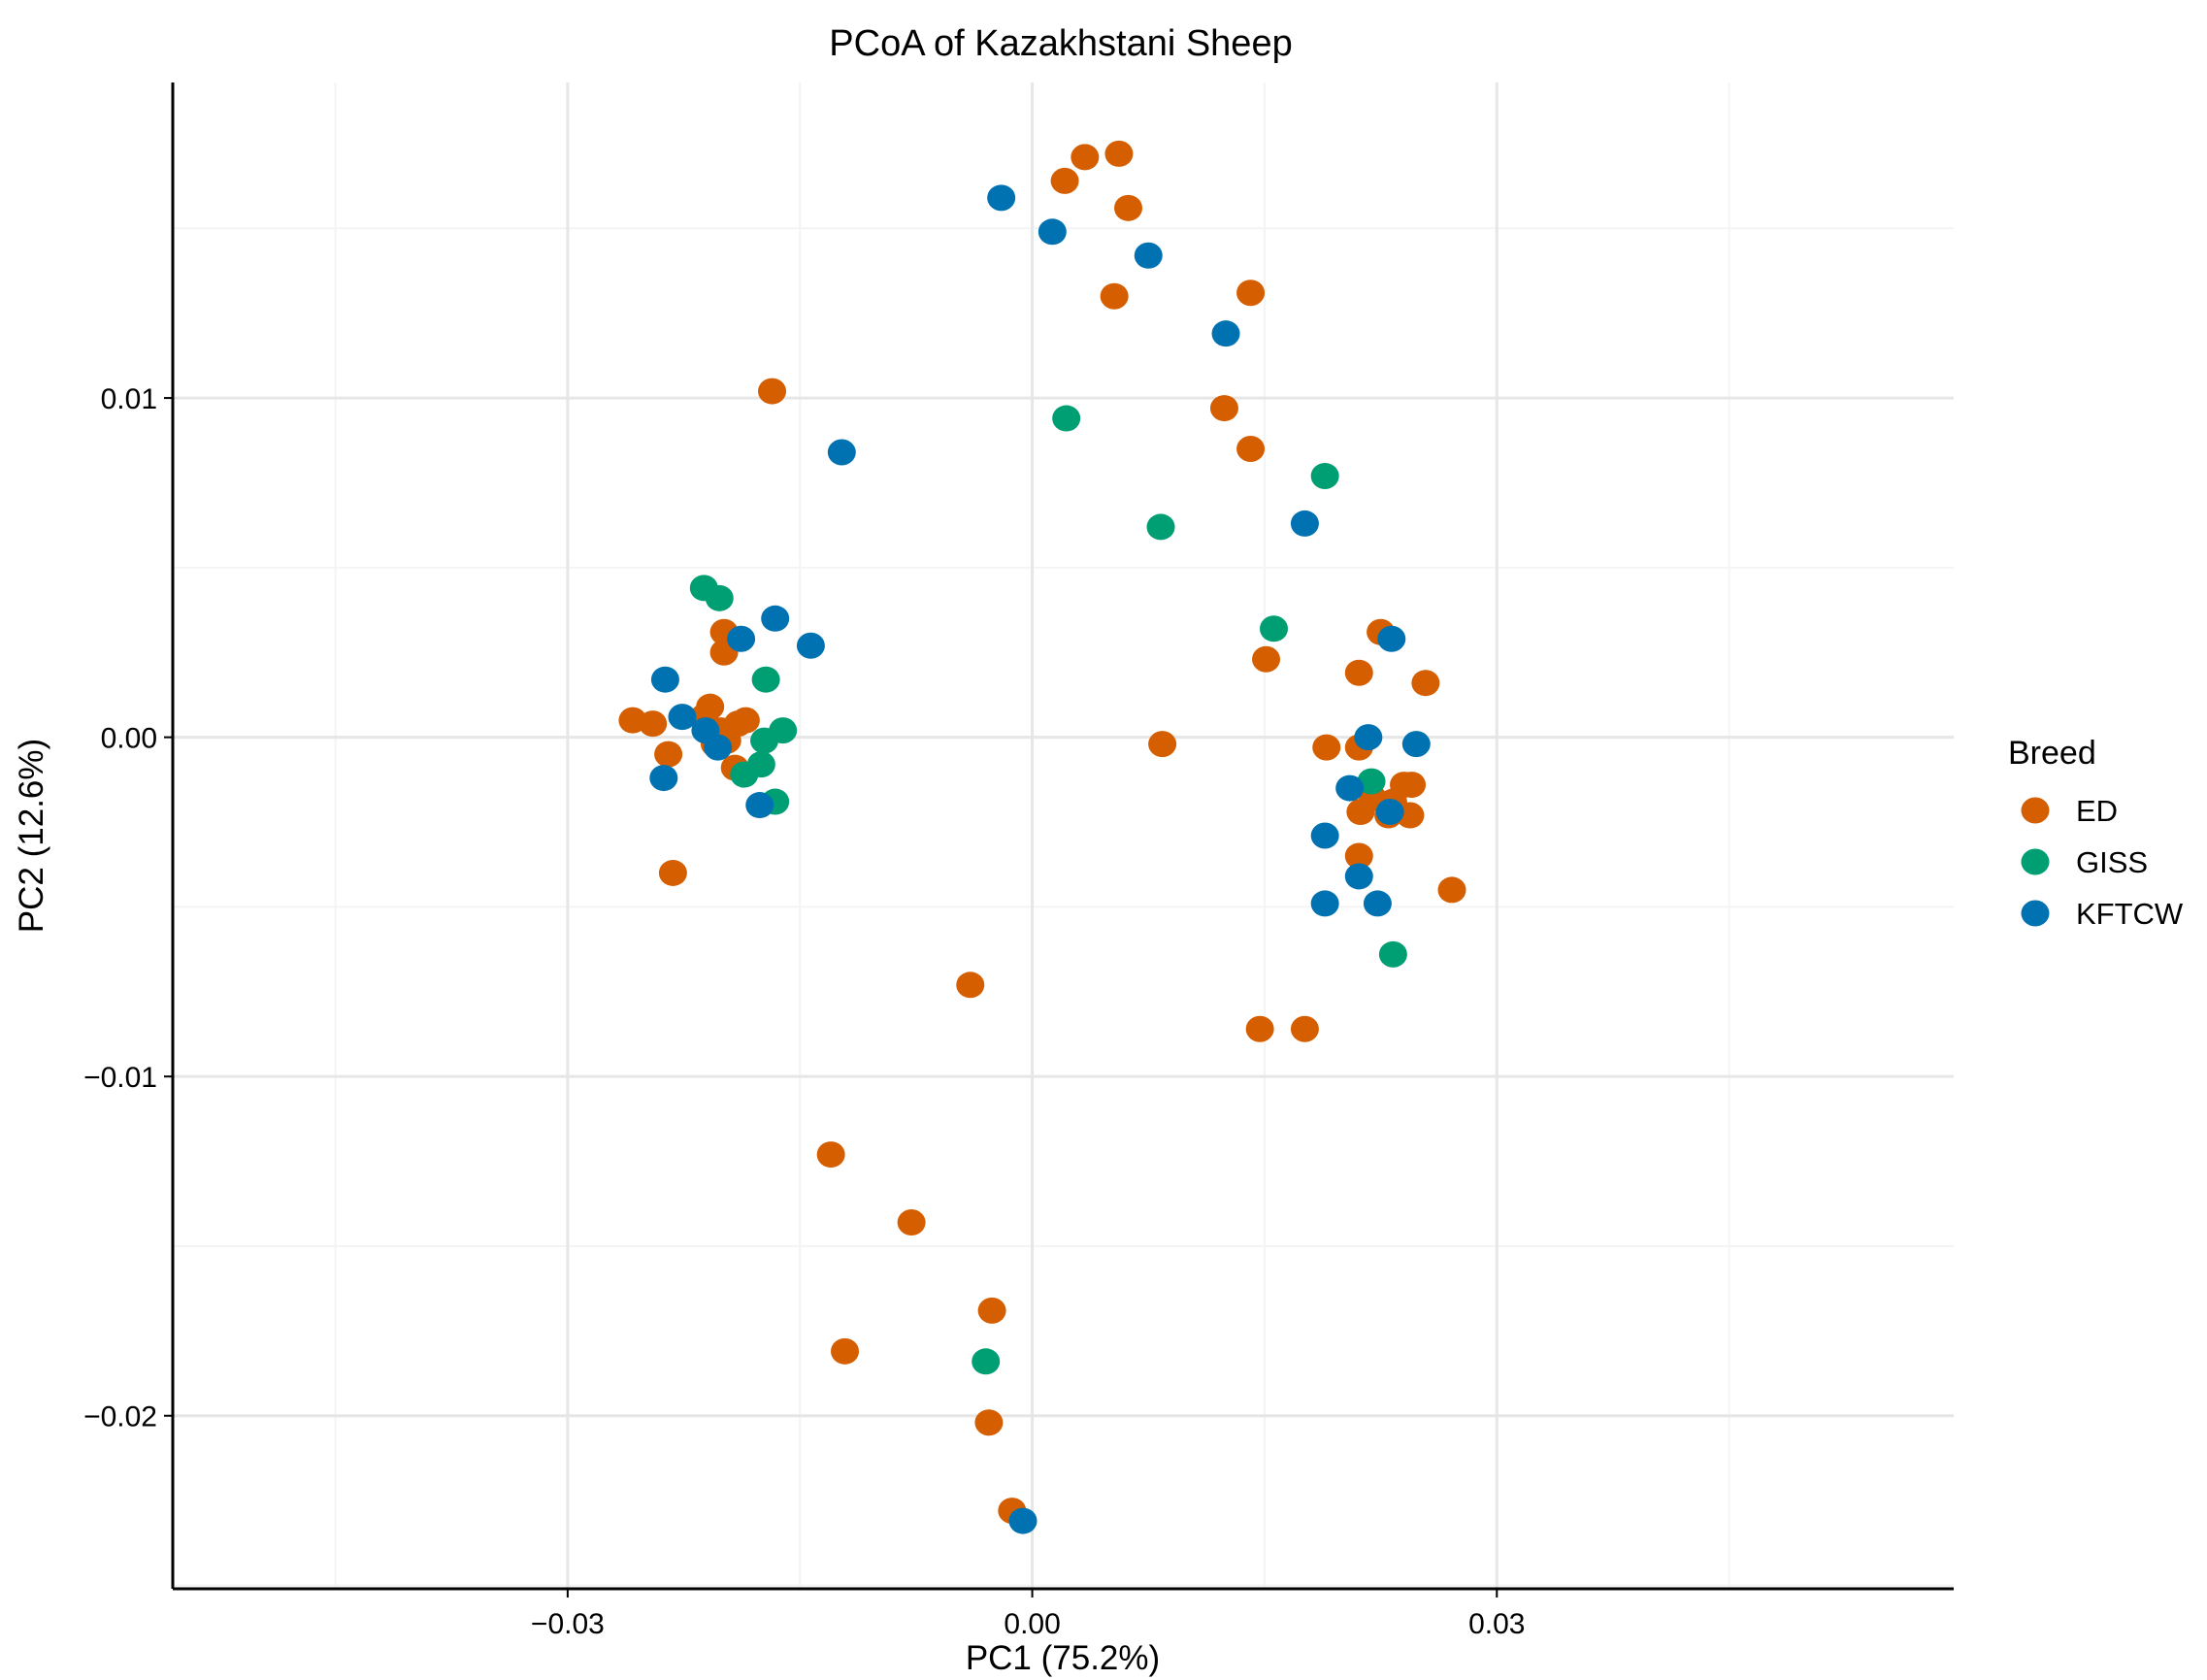 The width and height of the screenshot is (2207, 1680). Describe the element at coordinates (120, 1078) in the screenshot. I see `y-tick-label: −0.01` at that location.